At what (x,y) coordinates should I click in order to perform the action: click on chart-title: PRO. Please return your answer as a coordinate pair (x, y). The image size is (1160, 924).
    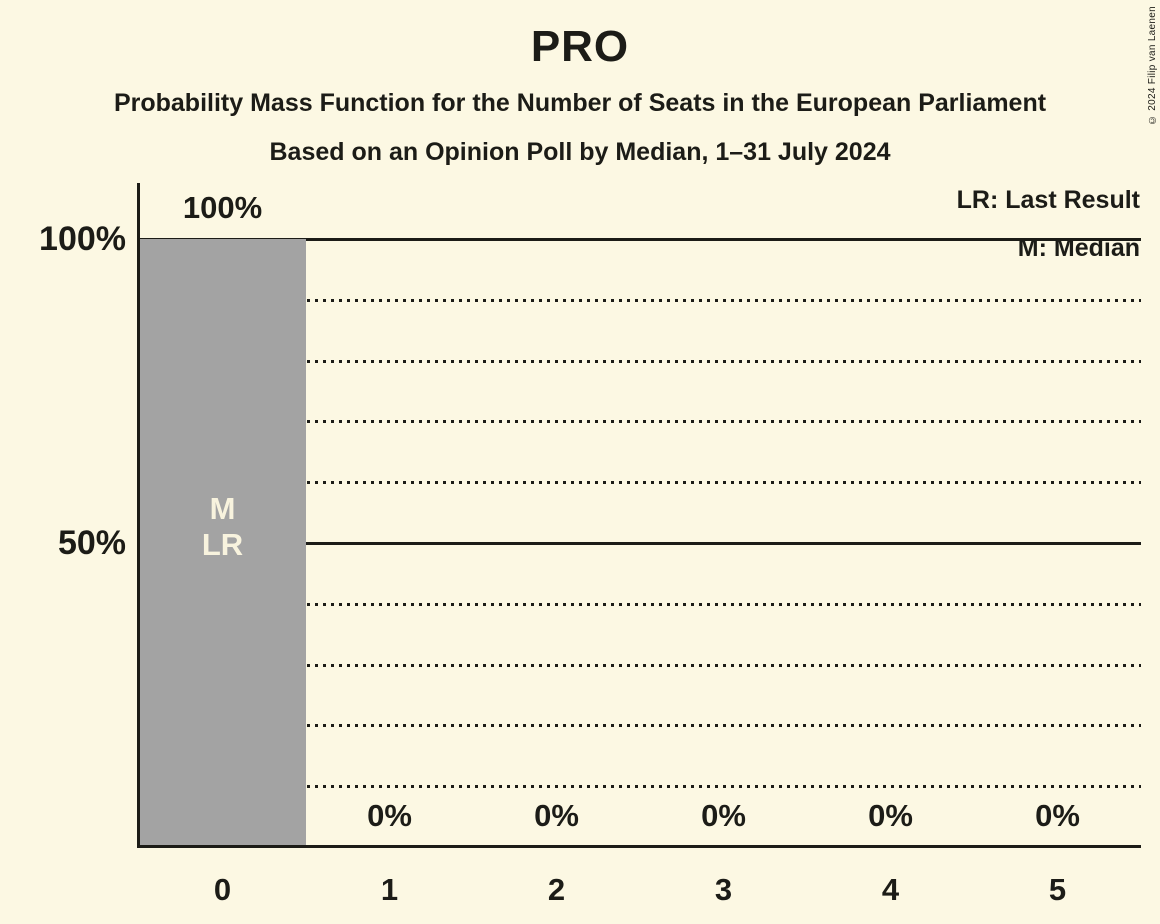
    Looking at the image, I should click on (580, 46).